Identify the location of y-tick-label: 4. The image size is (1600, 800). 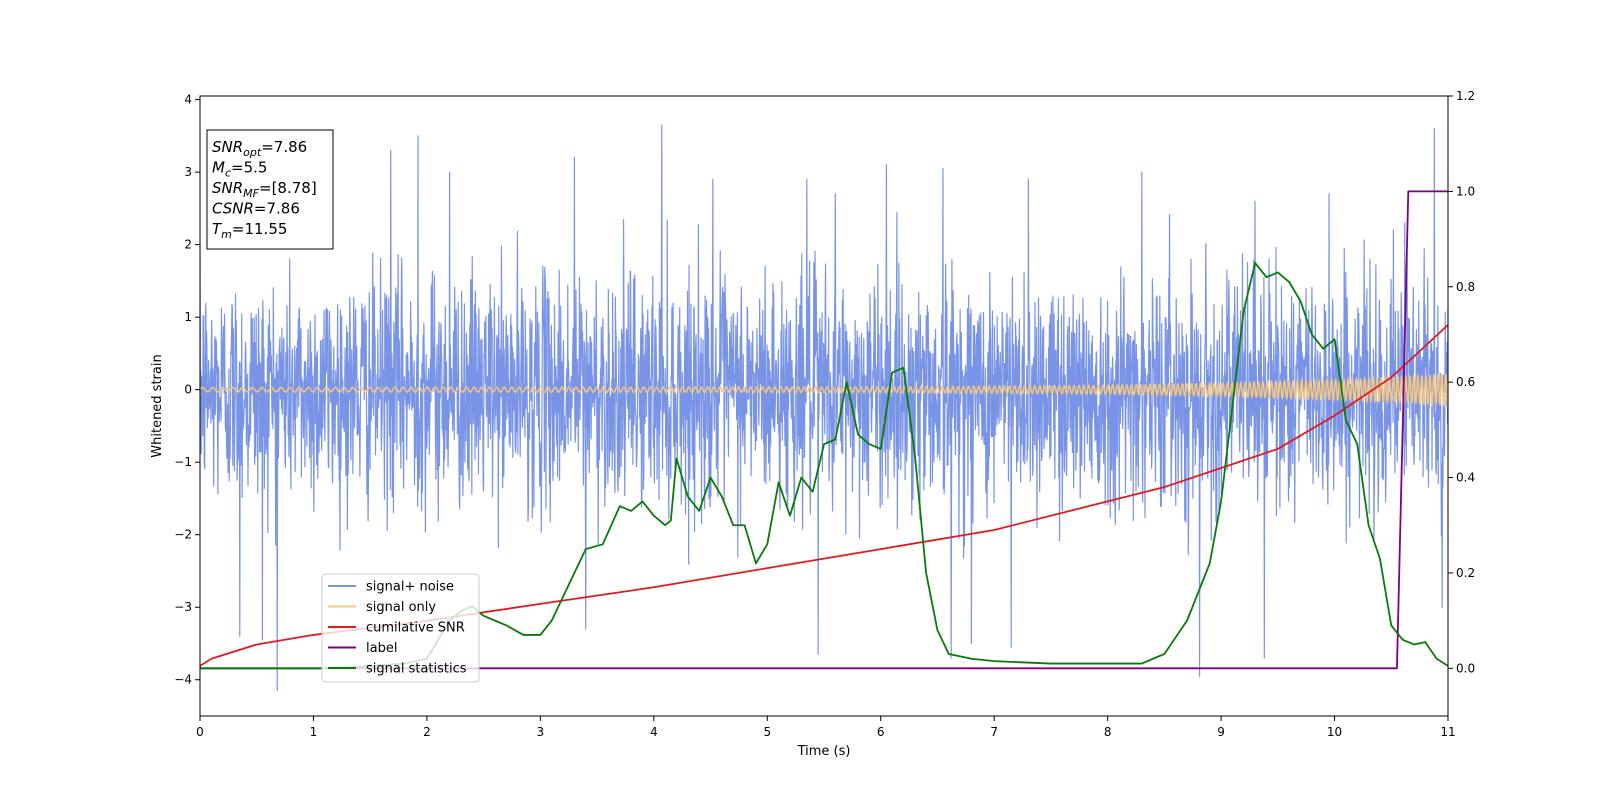
(188, 100).